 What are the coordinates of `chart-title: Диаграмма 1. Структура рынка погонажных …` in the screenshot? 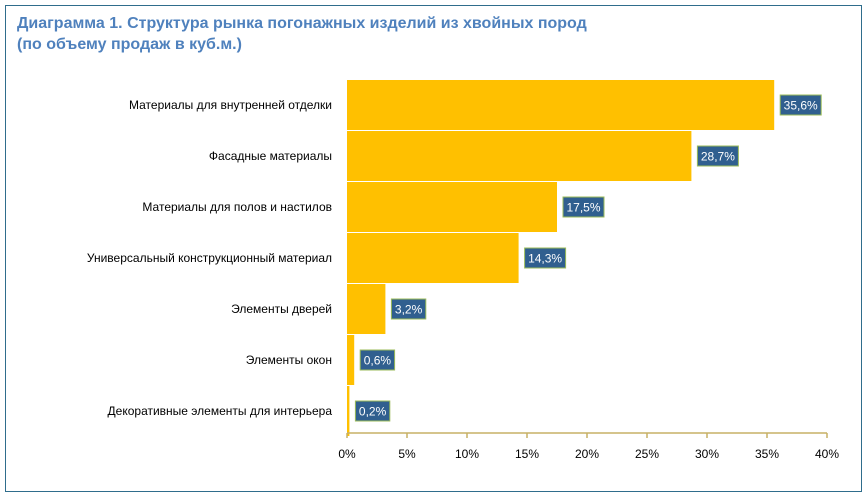 It's located at (302, 34).